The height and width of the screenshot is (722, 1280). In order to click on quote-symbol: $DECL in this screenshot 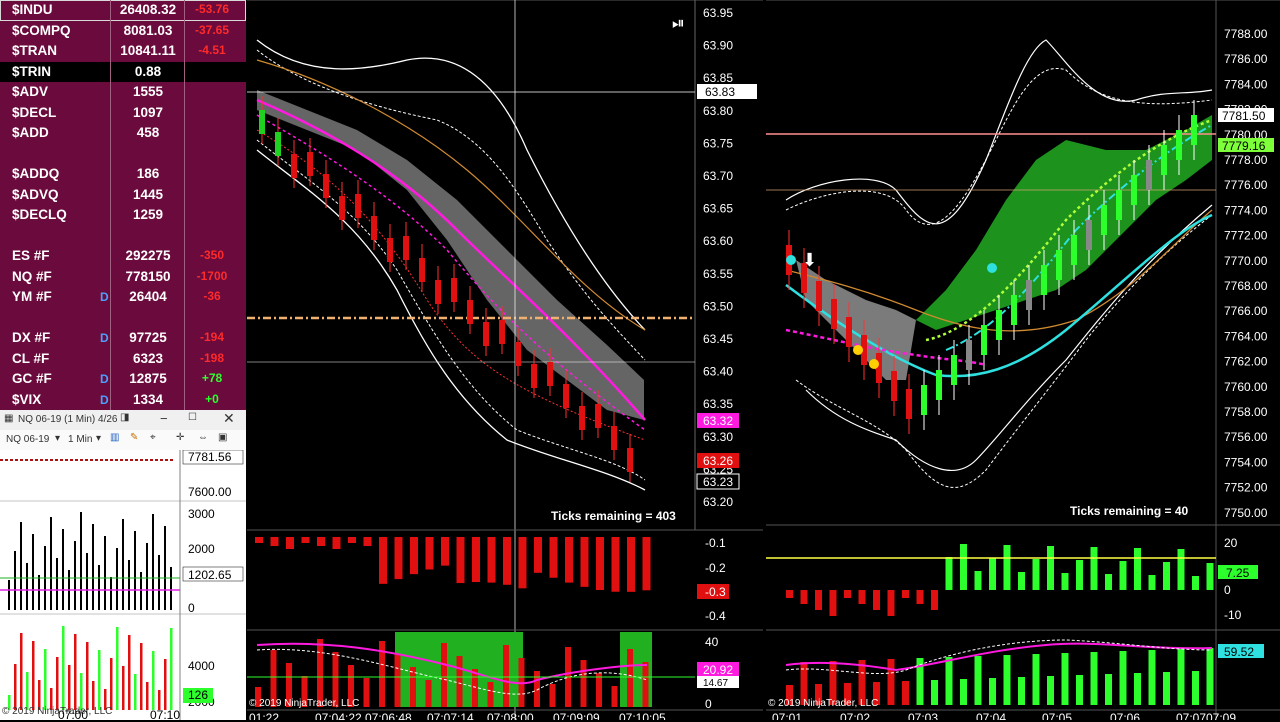, I will do `click(34, 112)`.